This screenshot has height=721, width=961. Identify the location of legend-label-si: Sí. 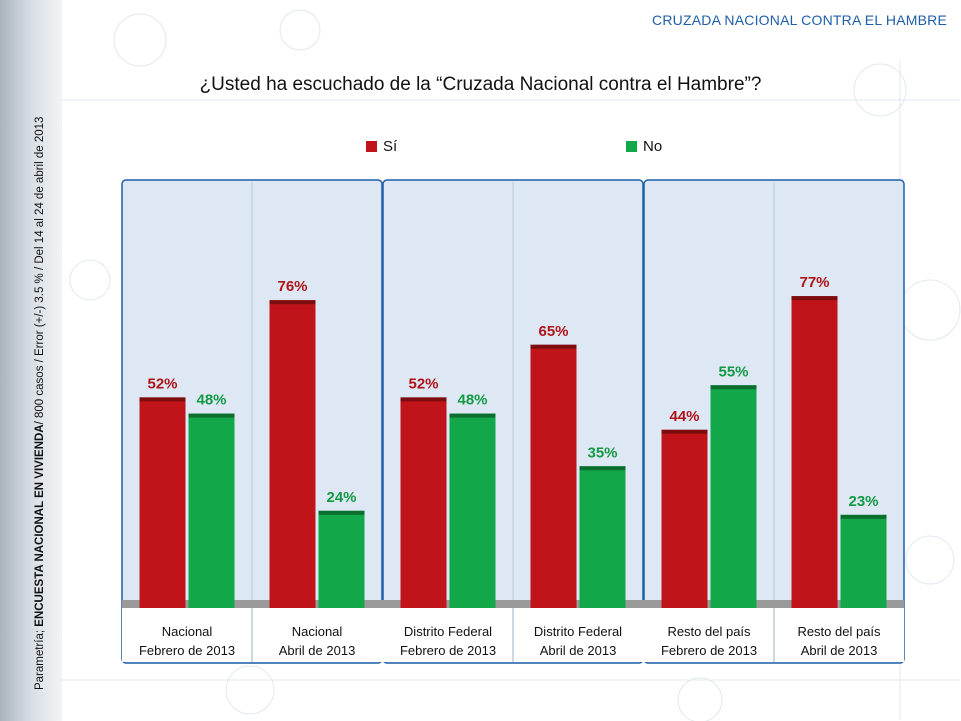
(390, 146).